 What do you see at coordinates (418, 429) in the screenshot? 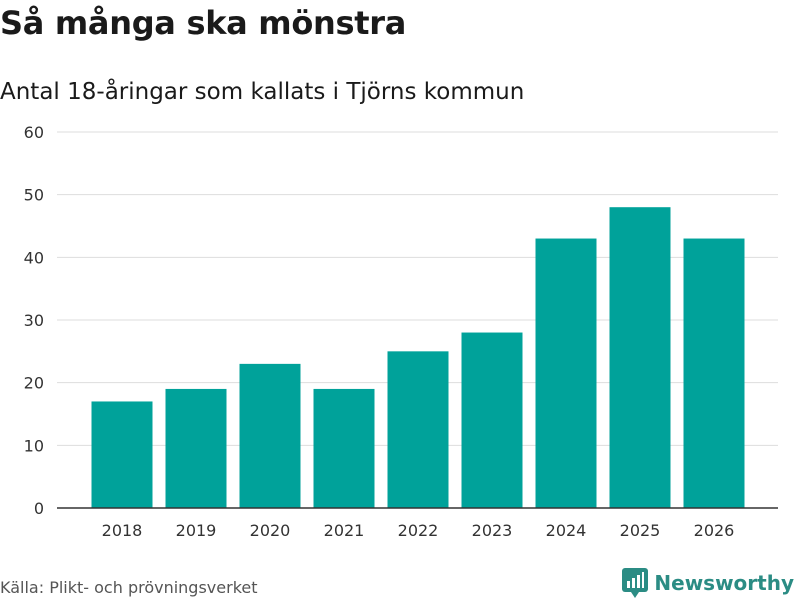
I see `bar-2022` at bounding box center [418, 429].